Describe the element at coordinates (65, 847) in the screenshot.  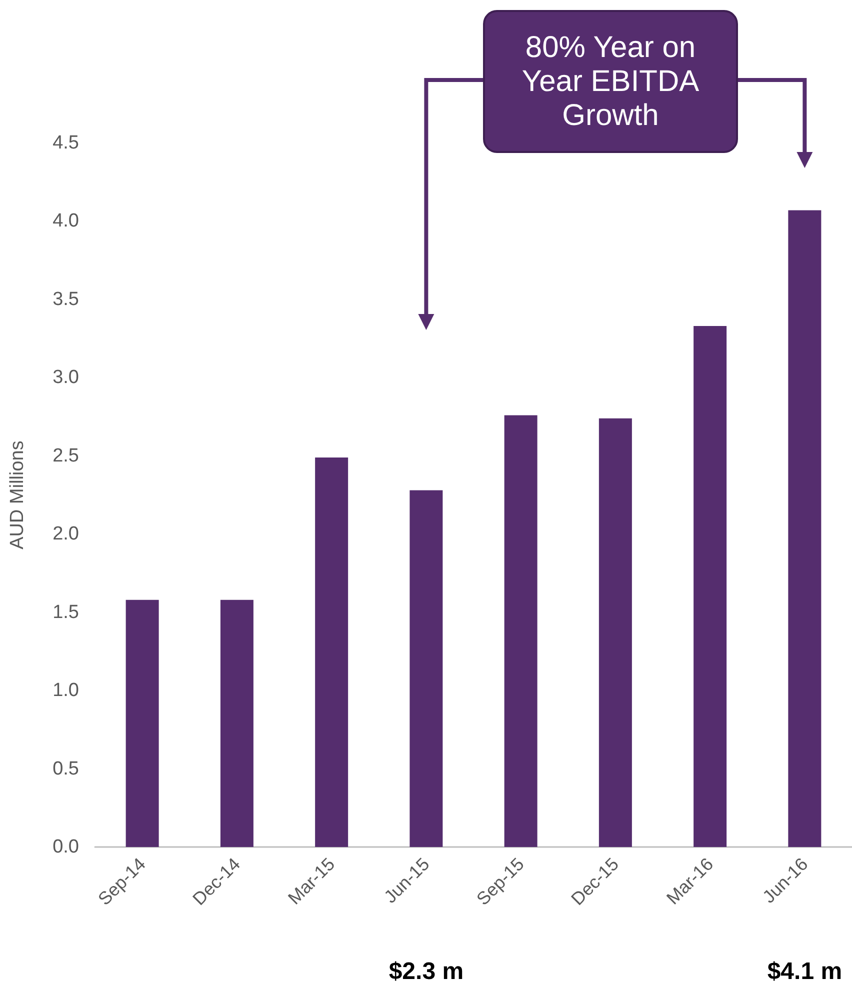
I see `y-tick-label: 0.0` at that location.